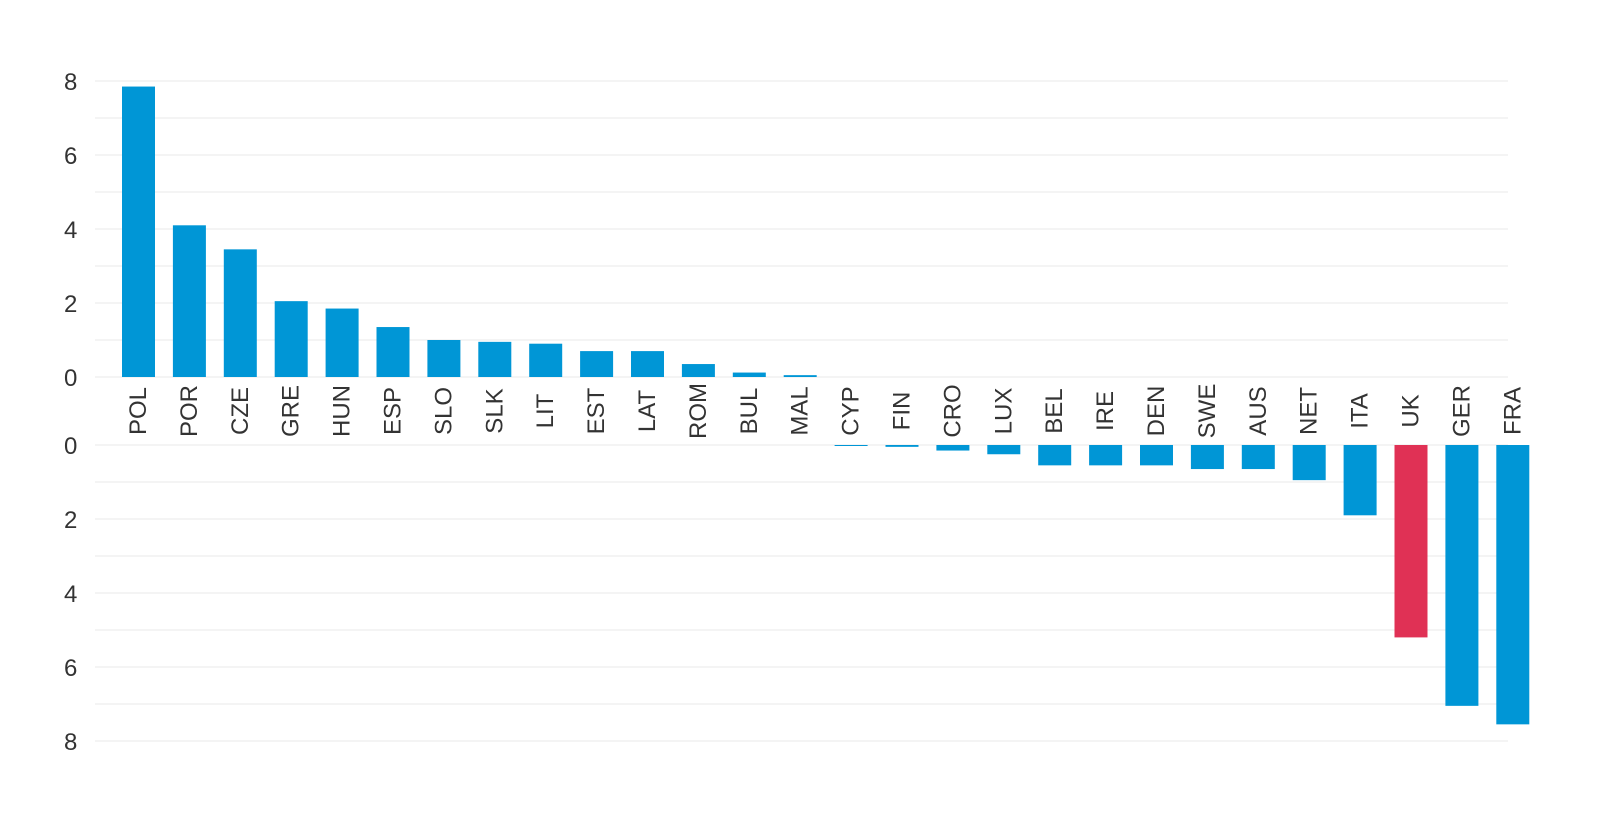 Image resolution: width=1600 pixels, height=837 pixels. I want to click on bar-cze, so click(240, 313).